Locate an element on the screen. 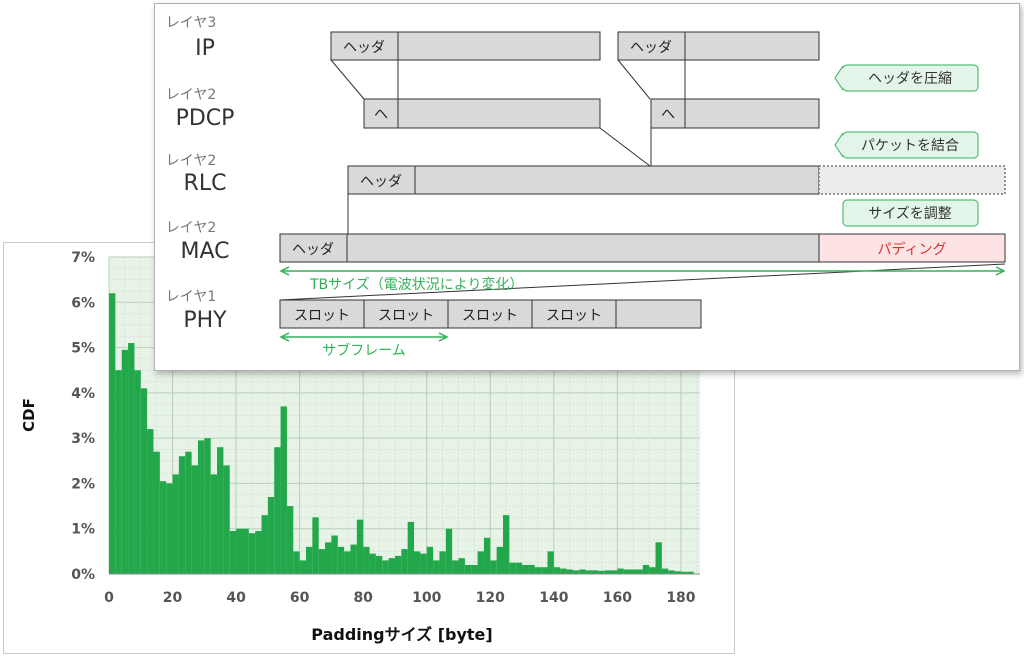 The width and height of the screenshot is (1024, 657). callout-combine-label: パケットを結合 is located at coordinates (910, 146).